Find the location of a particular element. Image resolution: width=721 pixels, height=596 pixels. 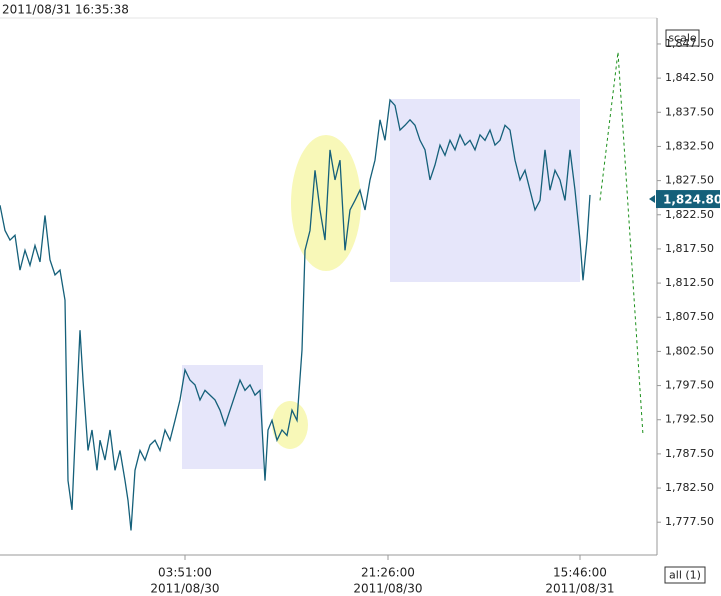

x-tick-label: 03:51:00 is located at coordinates (185, 573).